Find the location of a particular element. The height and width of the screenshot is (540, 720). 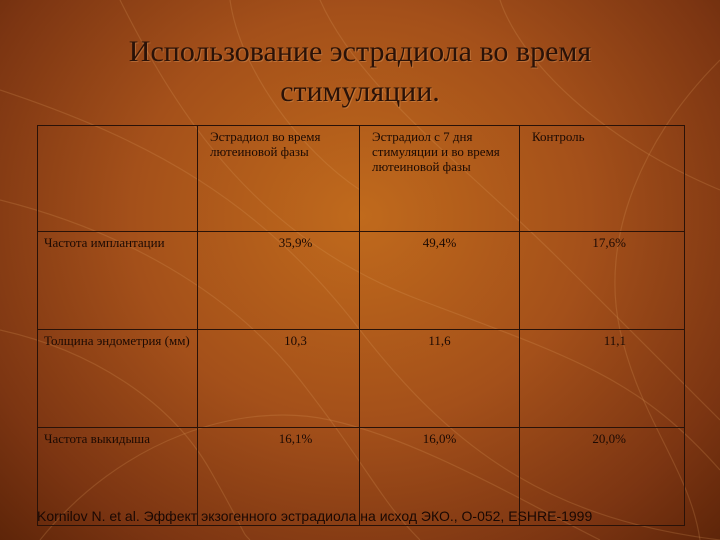

header-empty-cell is located at coordinates (117, 178).